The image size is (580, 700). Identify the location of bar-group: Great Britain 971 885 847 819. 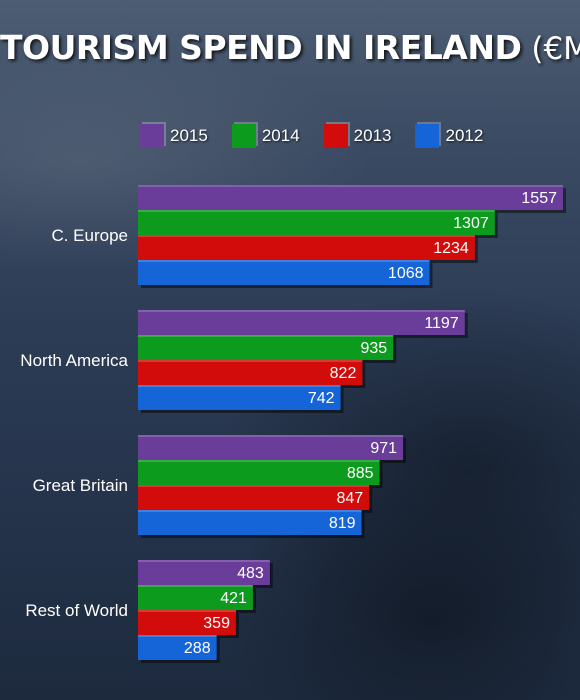
(220, 486).